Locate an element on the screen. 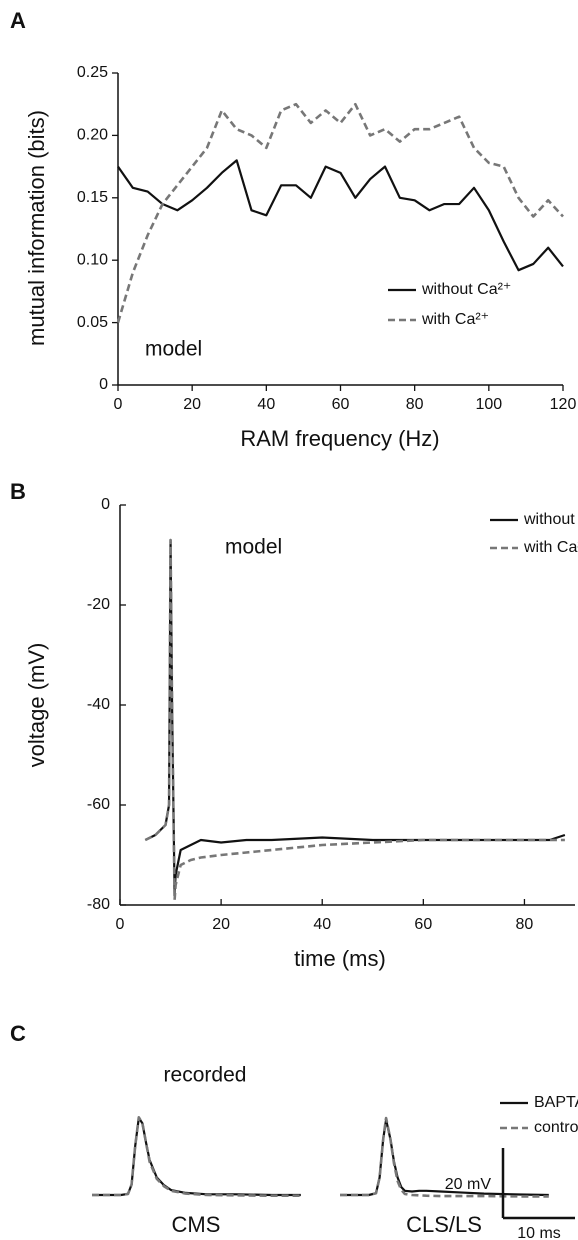 The width and height of the screenshot is (578, 1240). panel-label: A is located at coordinates (18, 20).